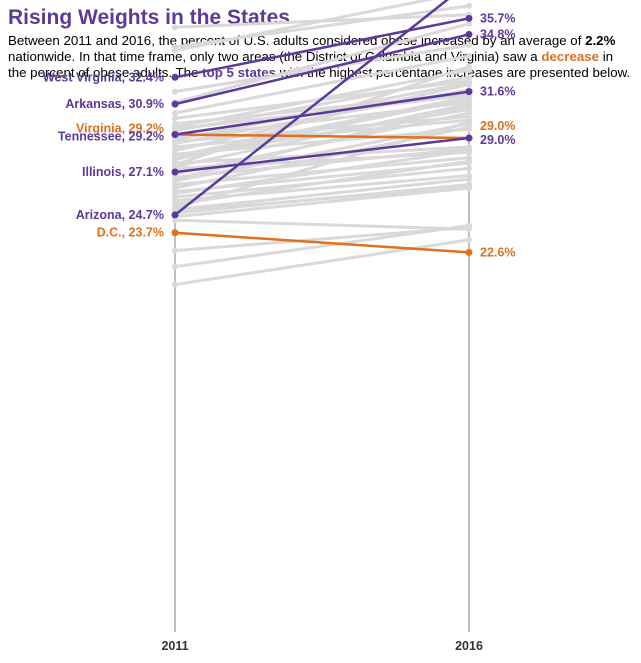  I want to click on label-2016-tennessee: 31.6%, so click(497, 92).